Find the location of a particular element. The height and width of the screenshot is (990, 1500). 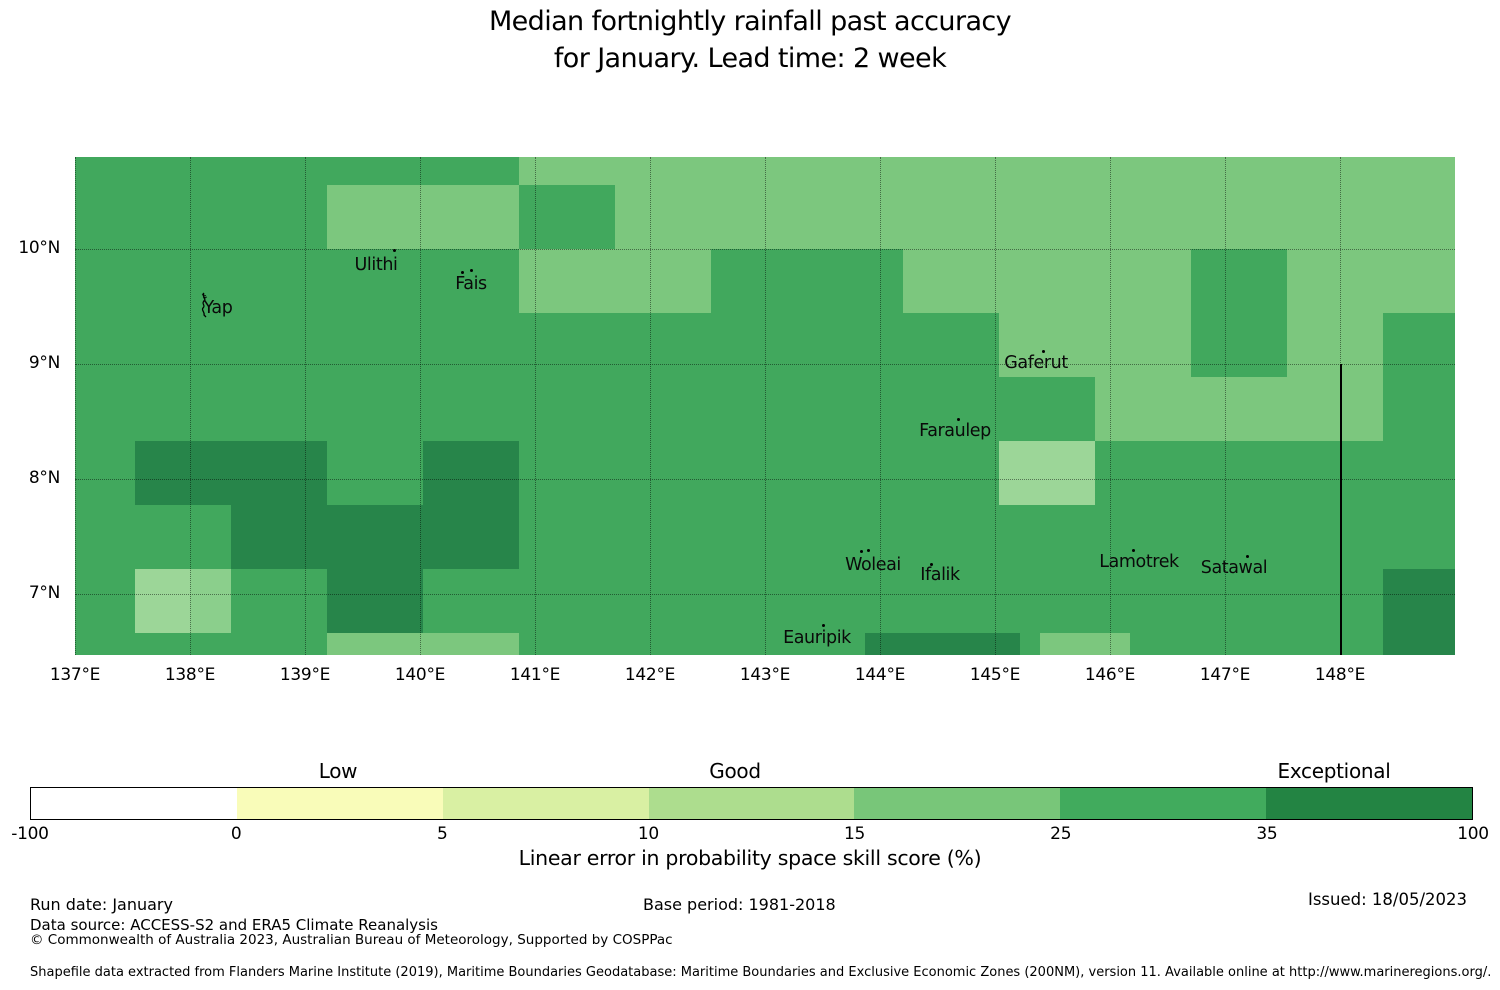

island-label-ifalik: Ifalik is located at coordinates (940, 575).